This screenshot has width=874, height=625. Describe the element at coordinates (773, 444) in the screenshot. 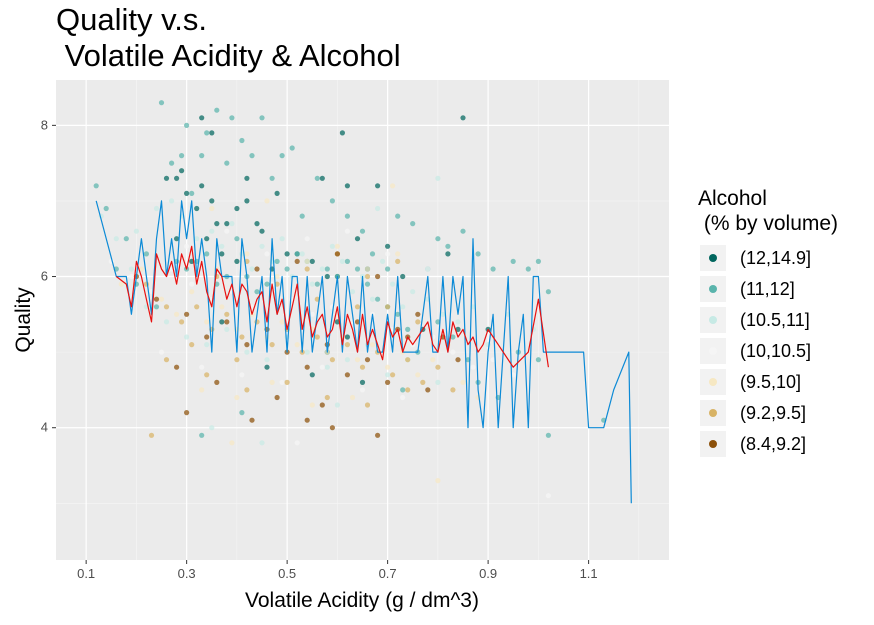

I see `legend-label: (8.4,9.2]` at that location.